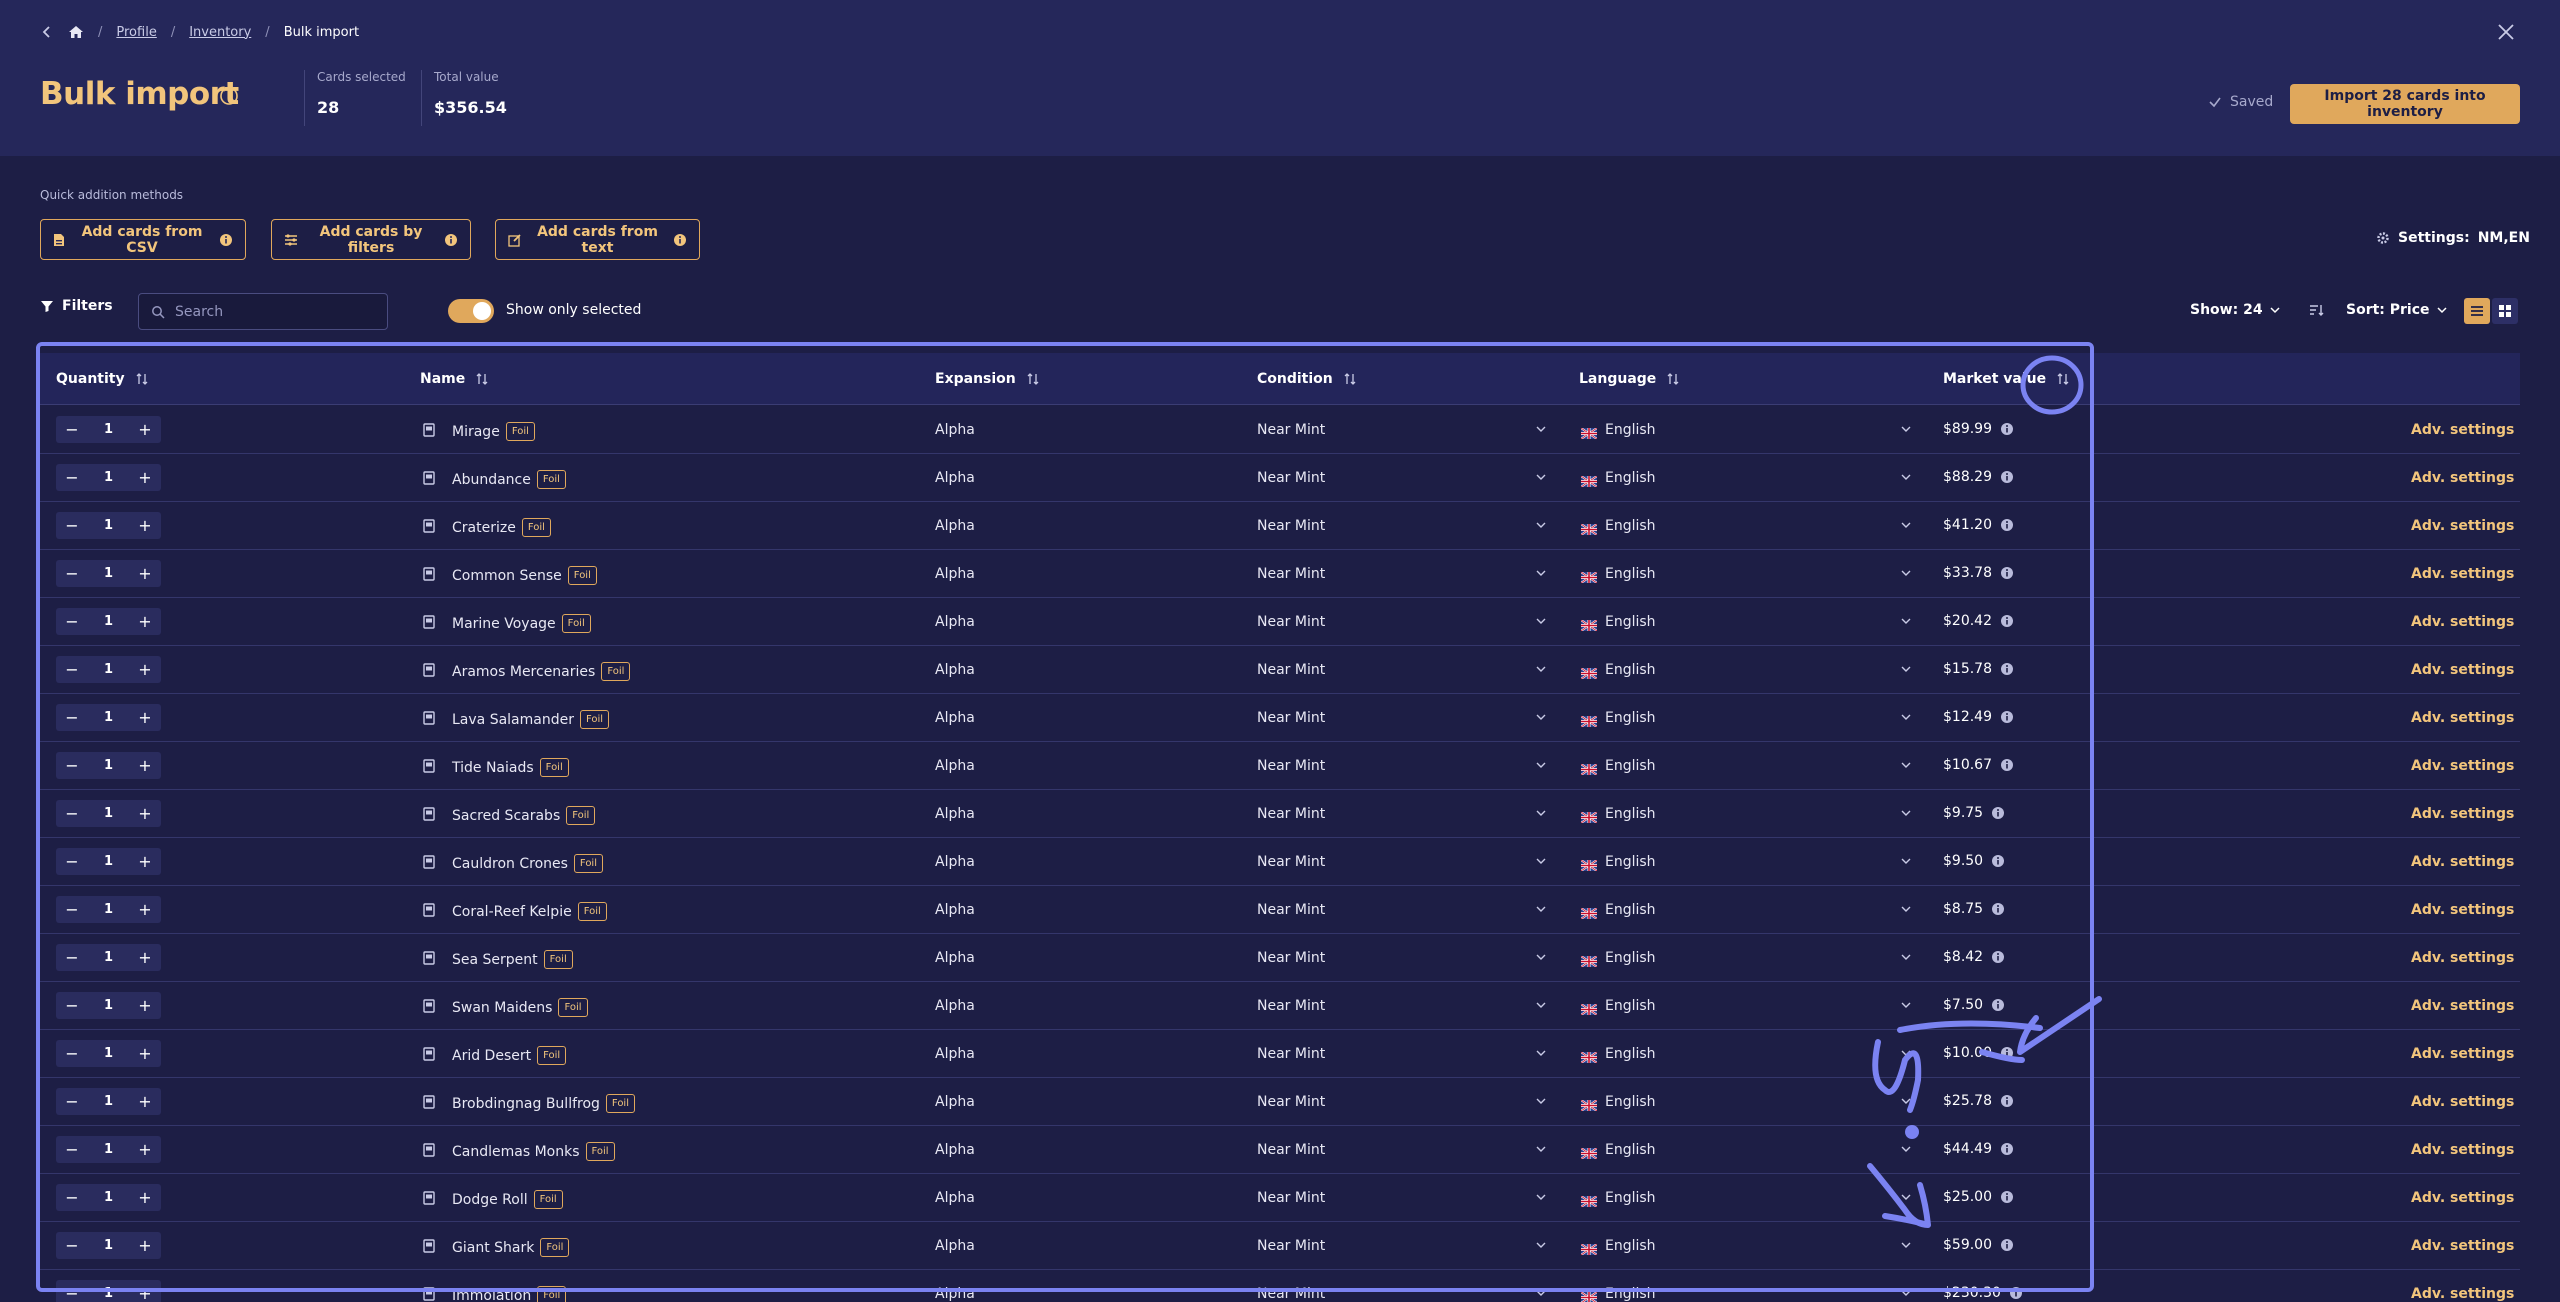  Describe the element at coordinates (493, 1247) in the screenshot. I see `card-name: Giant Shark` at that location.